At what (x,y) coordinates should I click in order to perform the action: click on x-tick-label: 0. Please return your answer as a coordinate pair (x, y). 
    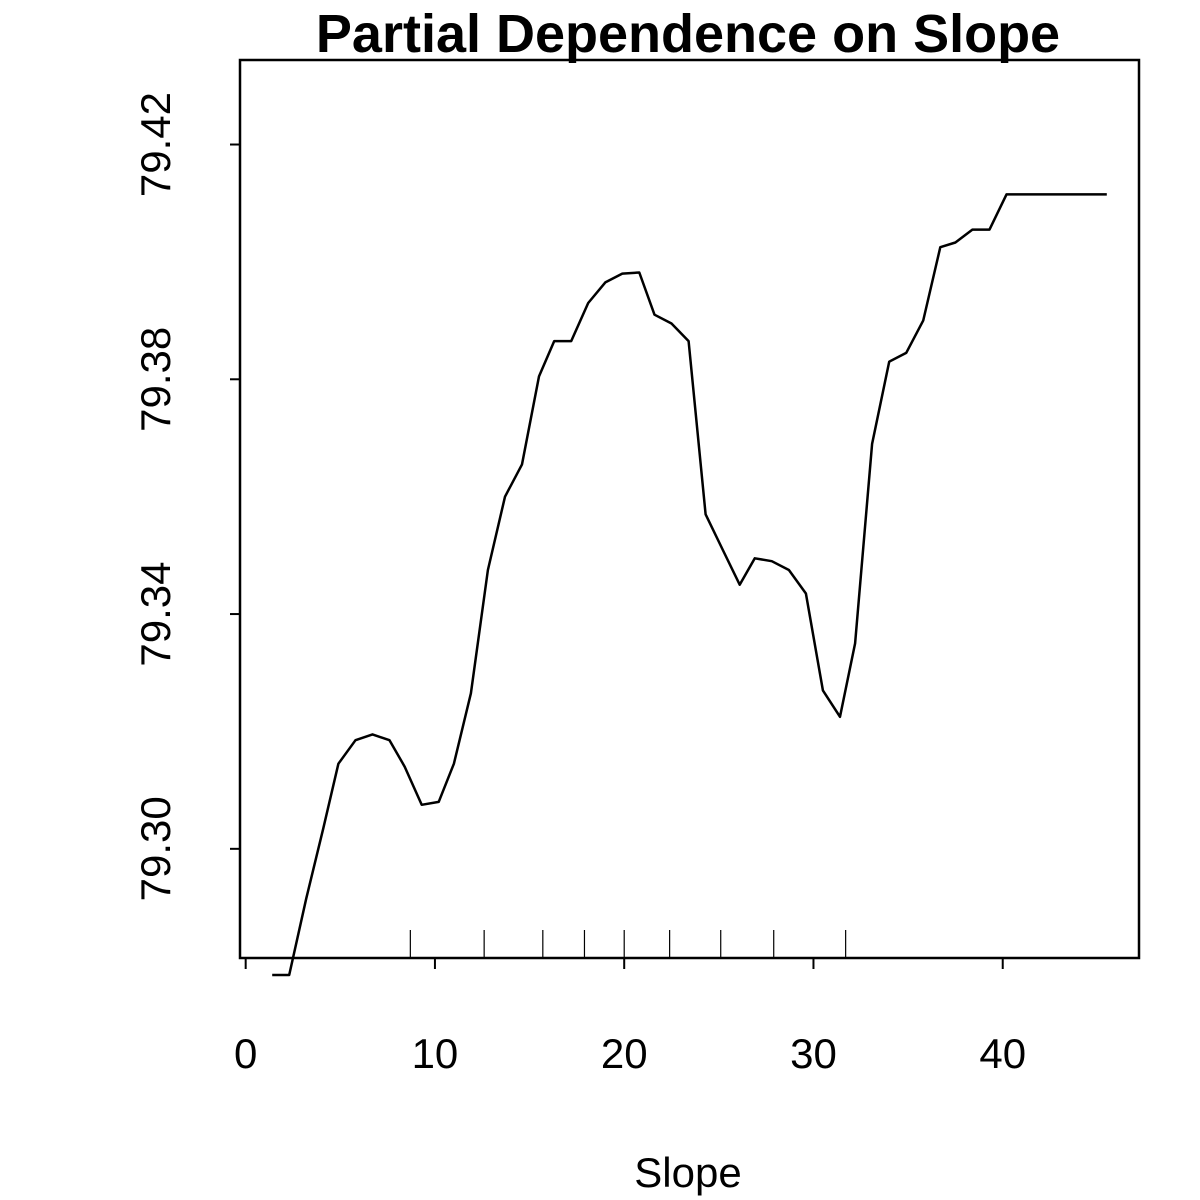
    Looking at the image, I should click on (245, 1053).